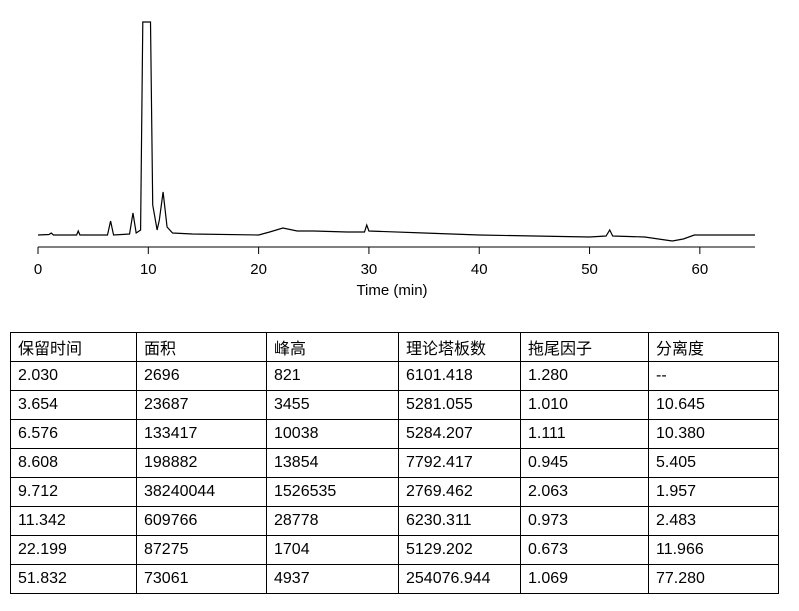  I want to click on table-cell: 1526535, so click(332, 492).